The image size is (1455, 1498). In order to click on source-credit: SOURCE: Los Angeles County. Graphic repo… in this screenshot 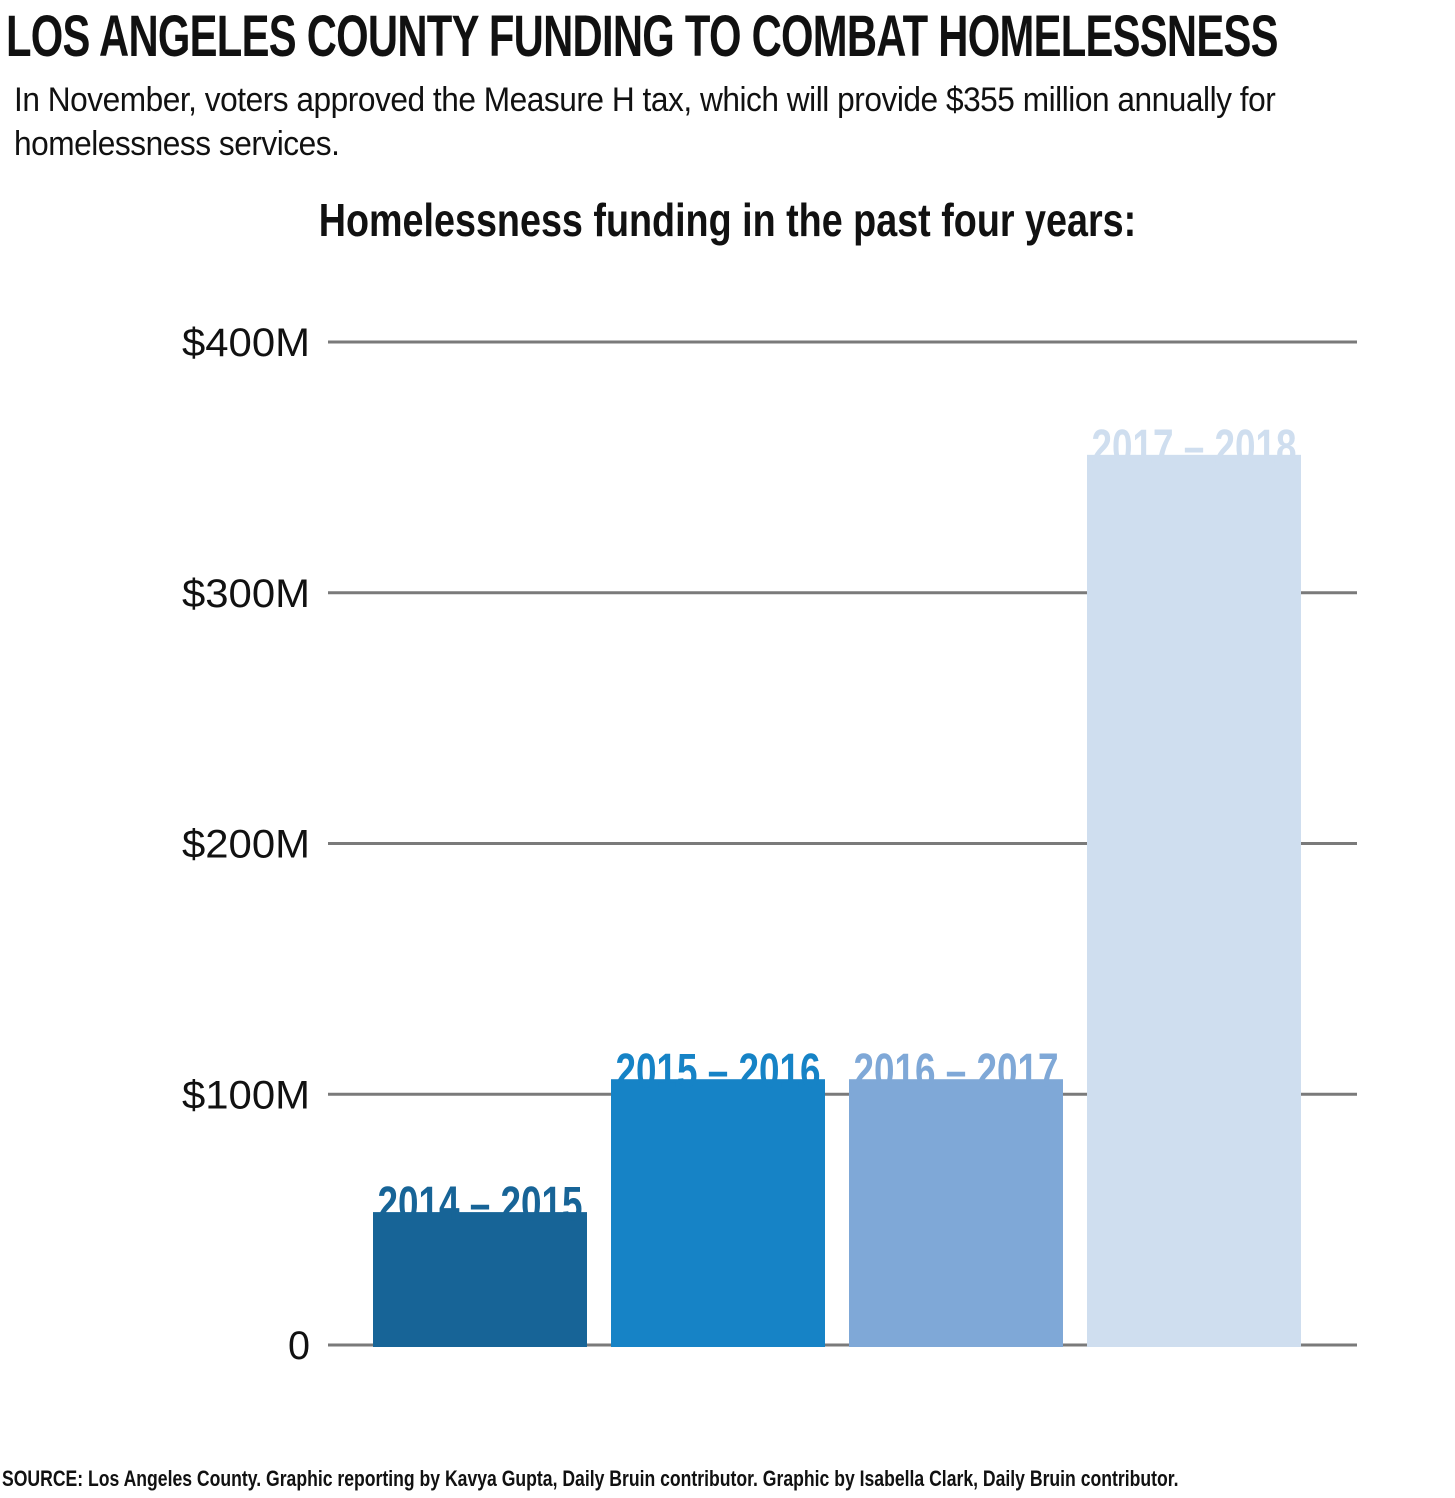, I will do `click(590, 1478)`.